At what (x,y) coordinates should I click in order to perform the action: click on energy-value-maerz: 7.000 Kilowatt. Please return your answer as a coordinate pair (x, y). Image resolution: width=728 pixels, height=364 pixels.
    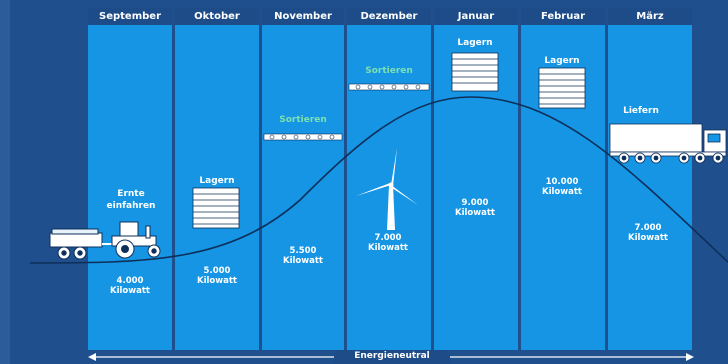
    Looking at the image, I should click on (648, 233).